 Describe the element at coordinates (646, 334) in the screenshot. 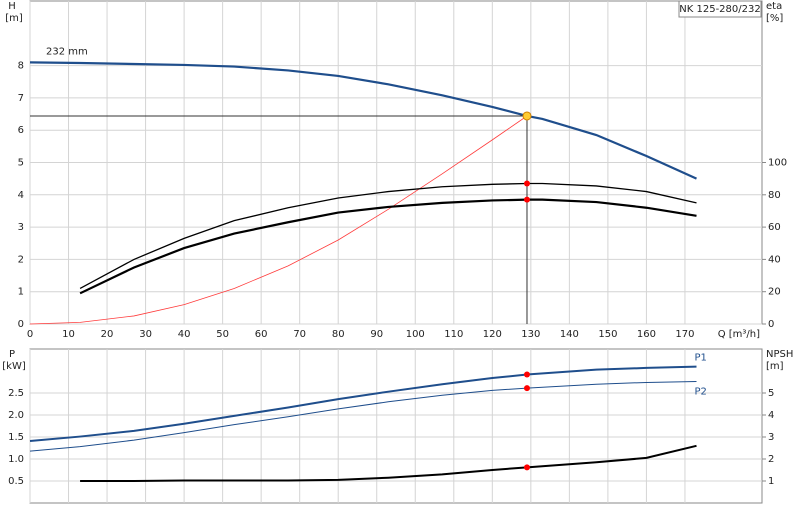

I see `x-tick-label: 160` at that location.